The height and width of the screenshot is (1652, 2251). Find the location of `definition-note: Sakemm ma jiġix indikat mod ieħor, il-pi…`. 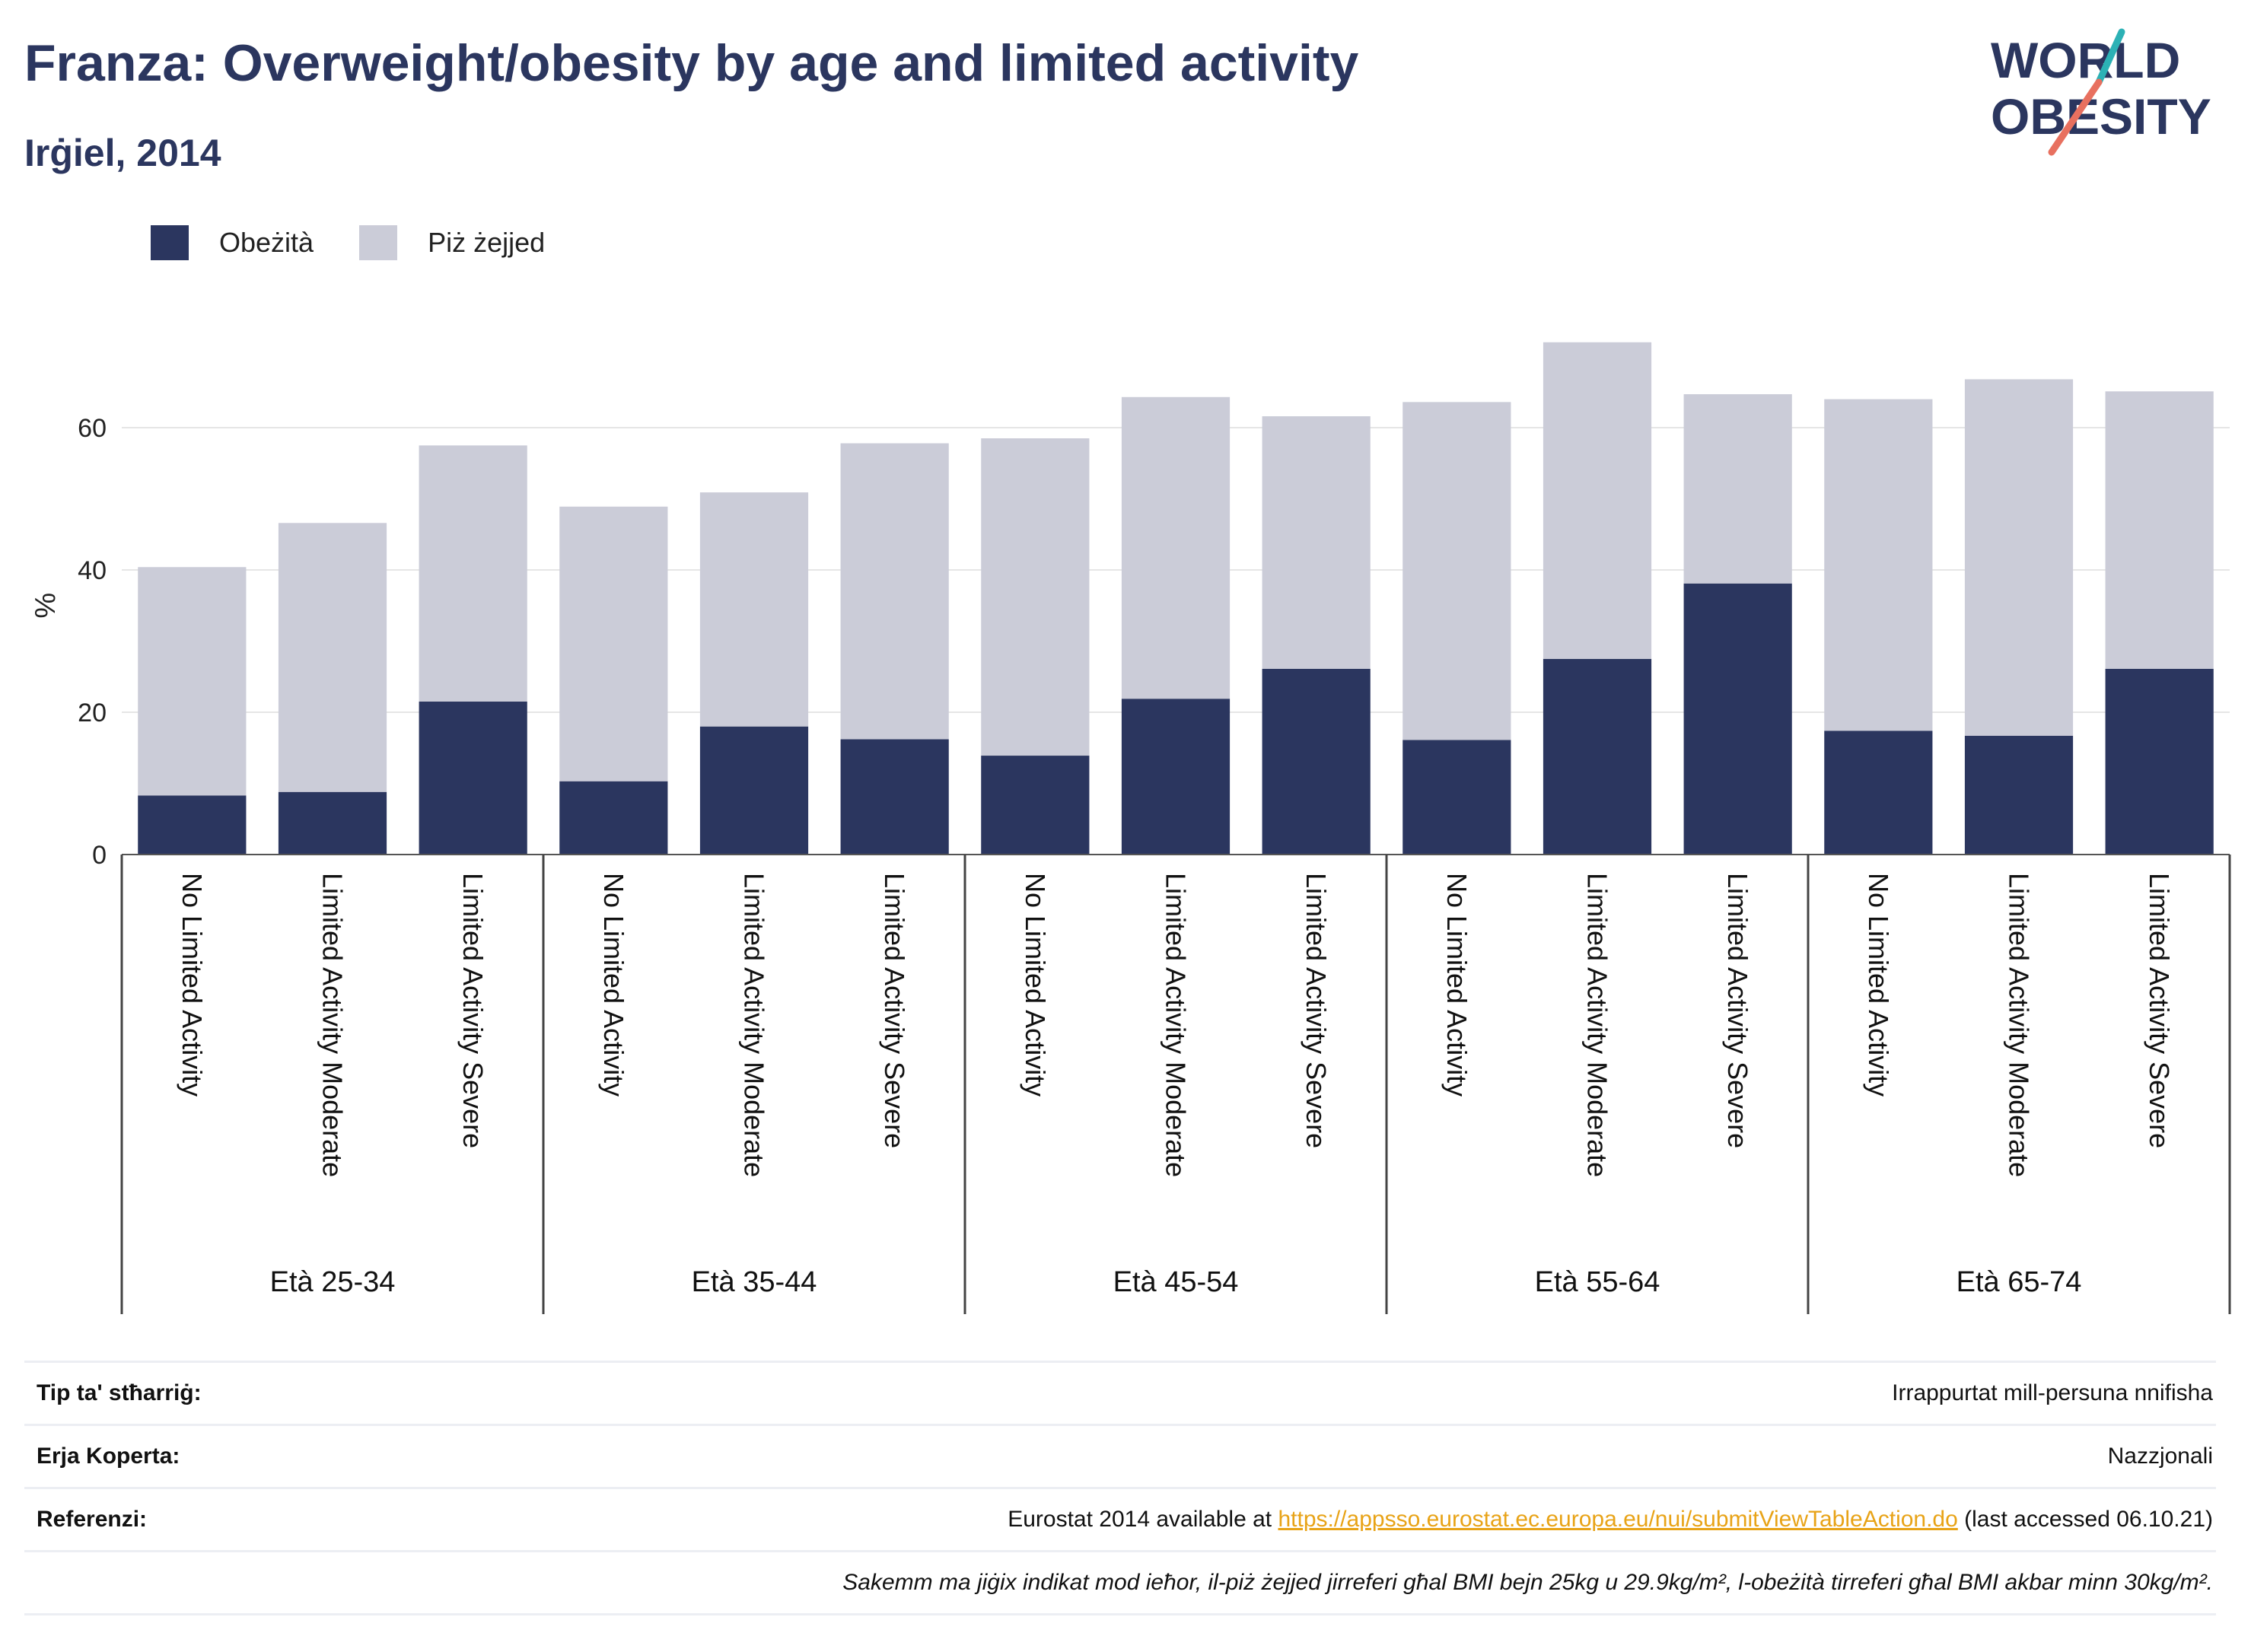

definition-note: Sakemm ma jiġix indikat mod ieħor, il-pi… is located at coordinates (1527, 1582).